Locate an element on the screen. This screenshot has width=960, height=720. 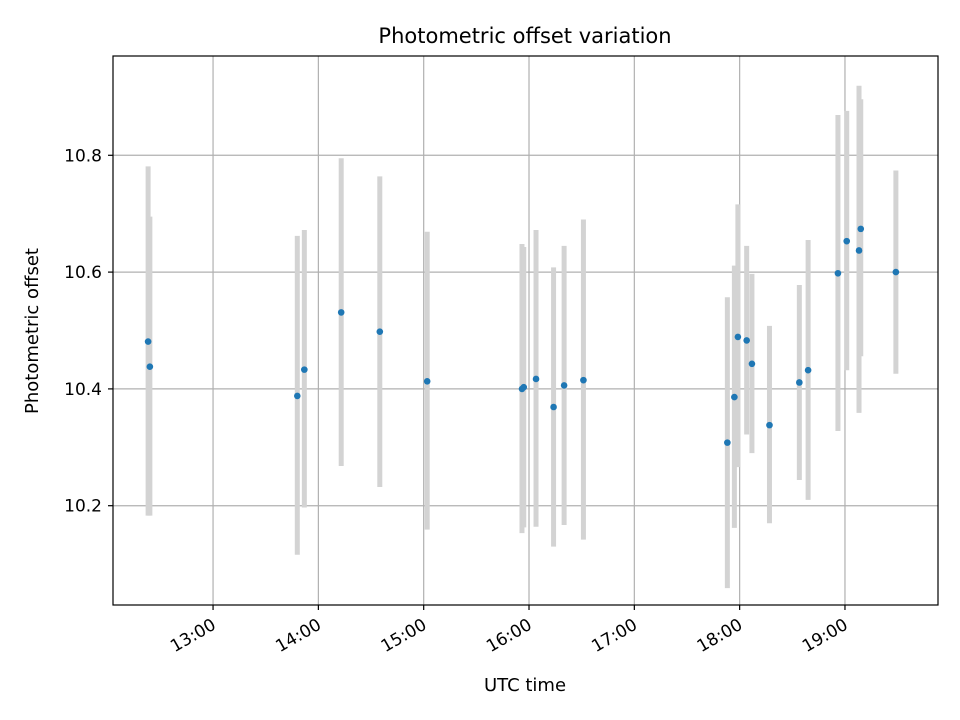
y-tick-label: 10.6 is located at coordinates (83, 273).